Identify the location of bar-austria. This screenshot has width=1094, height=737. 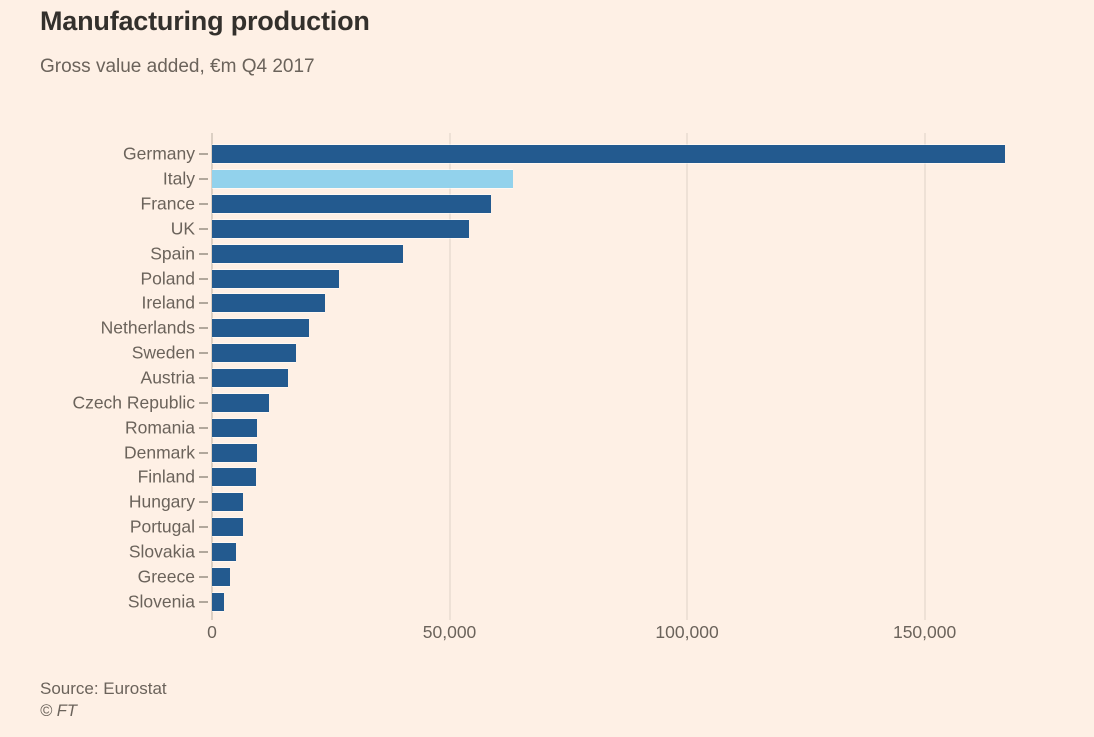
(250, 378).